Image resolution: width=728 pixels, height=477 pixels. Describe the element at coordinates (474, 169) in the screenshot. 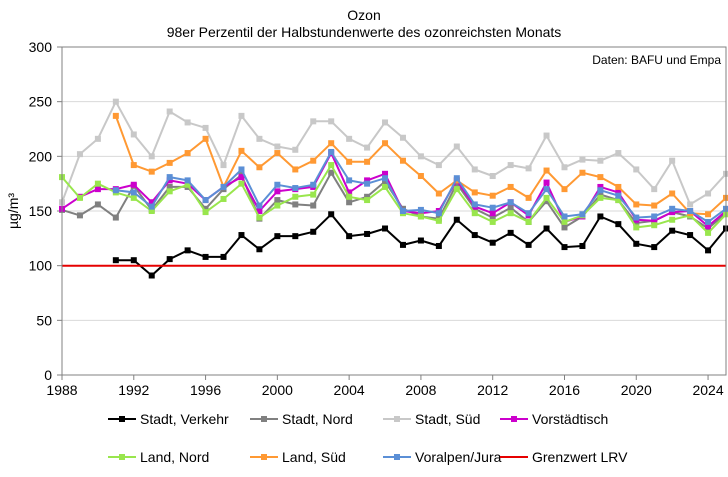

I see `point-stadt-s-d-2011` at that location.